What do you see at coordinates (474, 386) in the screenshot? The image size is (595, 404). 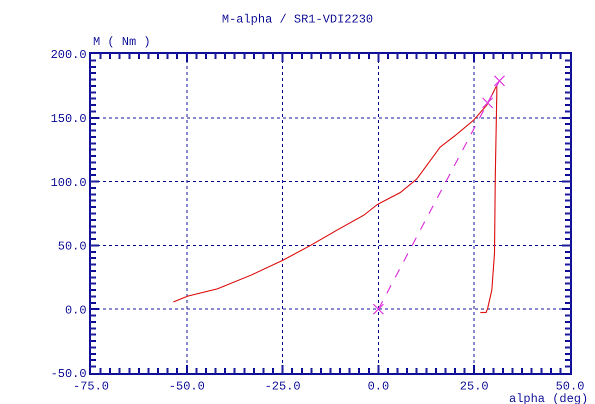 I see `x-tick-label: 25.0` at bounding box center [474, 386].